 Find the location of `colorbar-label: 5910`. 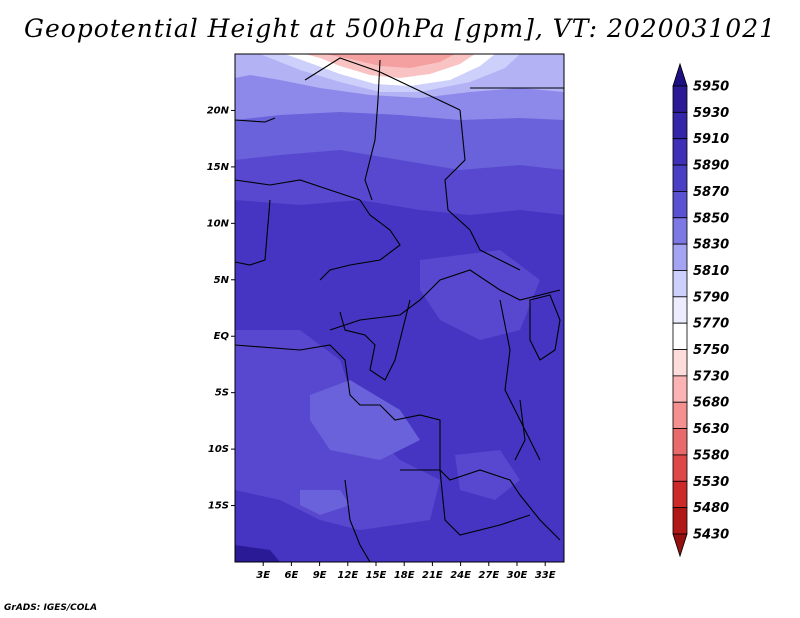

colorbar-label: 5910 is located at coordinates (711, 139).